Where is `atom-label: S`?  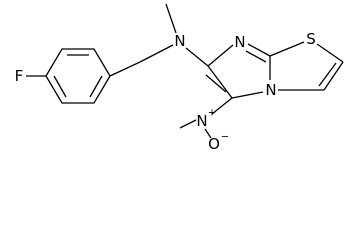
atom-label: S is located at coordinates (311, 39).